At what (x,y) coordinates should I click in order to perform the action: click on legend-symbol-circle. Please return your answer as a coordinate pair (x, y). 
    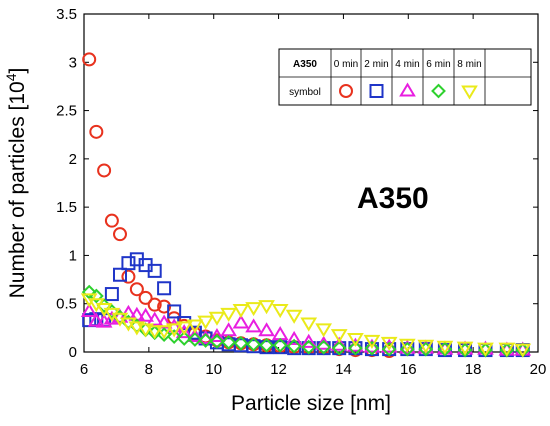
    Looking at the image, I should click on (346, 91).